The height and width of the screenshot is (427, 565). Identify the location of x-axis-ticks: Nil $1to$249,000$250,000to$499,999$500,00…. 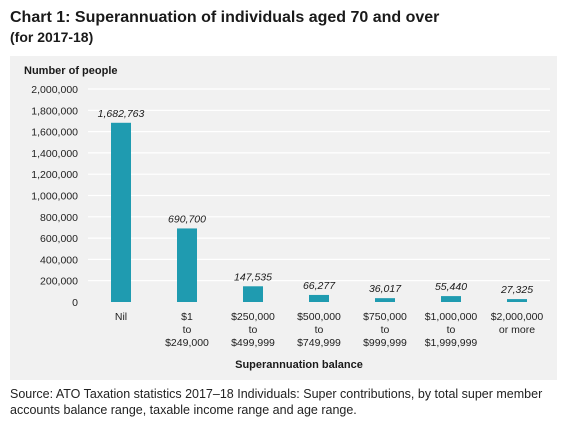
(329, 330).